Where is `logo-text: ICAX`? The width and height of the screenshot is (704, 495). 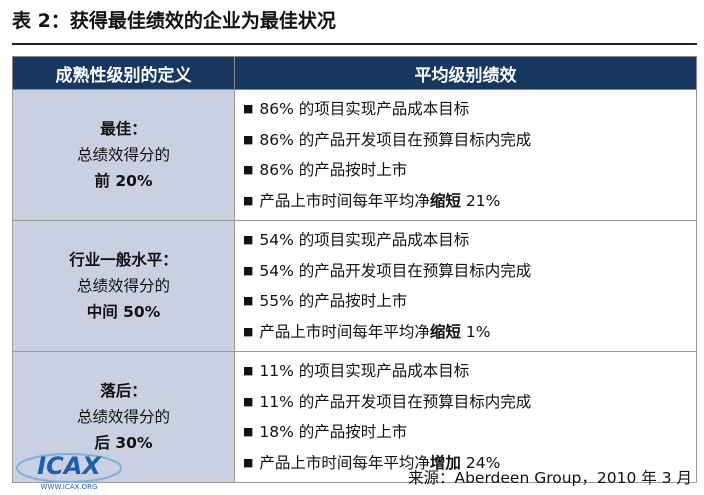
logo-text: ICAX is located at coordinates (69, 466).